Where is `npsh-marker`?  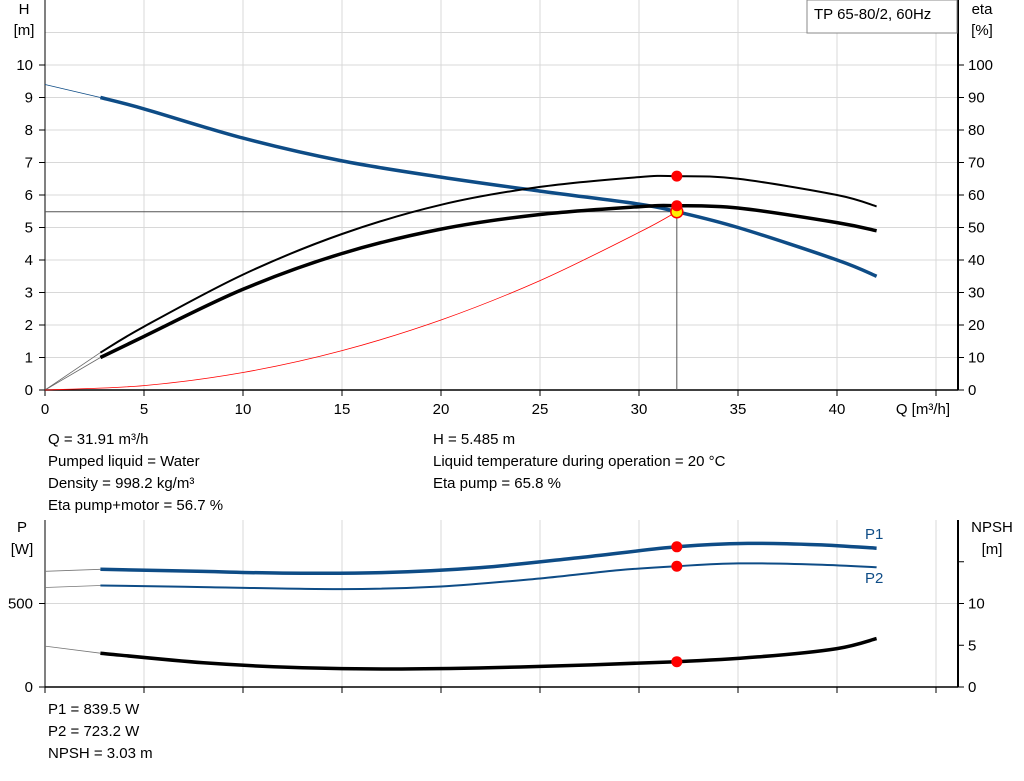 npsh-marker is located at coordinates (677, 662).